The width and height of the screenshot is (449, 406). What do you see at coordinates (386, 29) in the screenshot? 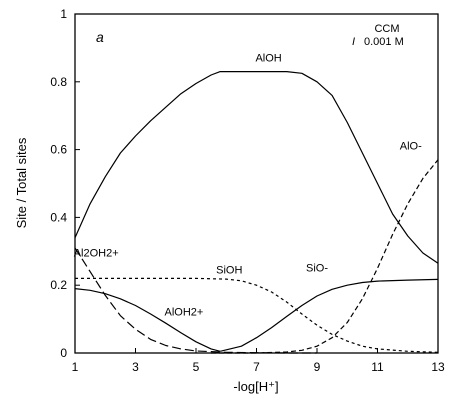
I see `legend-model: CCM` at bounding box center [386, 29].